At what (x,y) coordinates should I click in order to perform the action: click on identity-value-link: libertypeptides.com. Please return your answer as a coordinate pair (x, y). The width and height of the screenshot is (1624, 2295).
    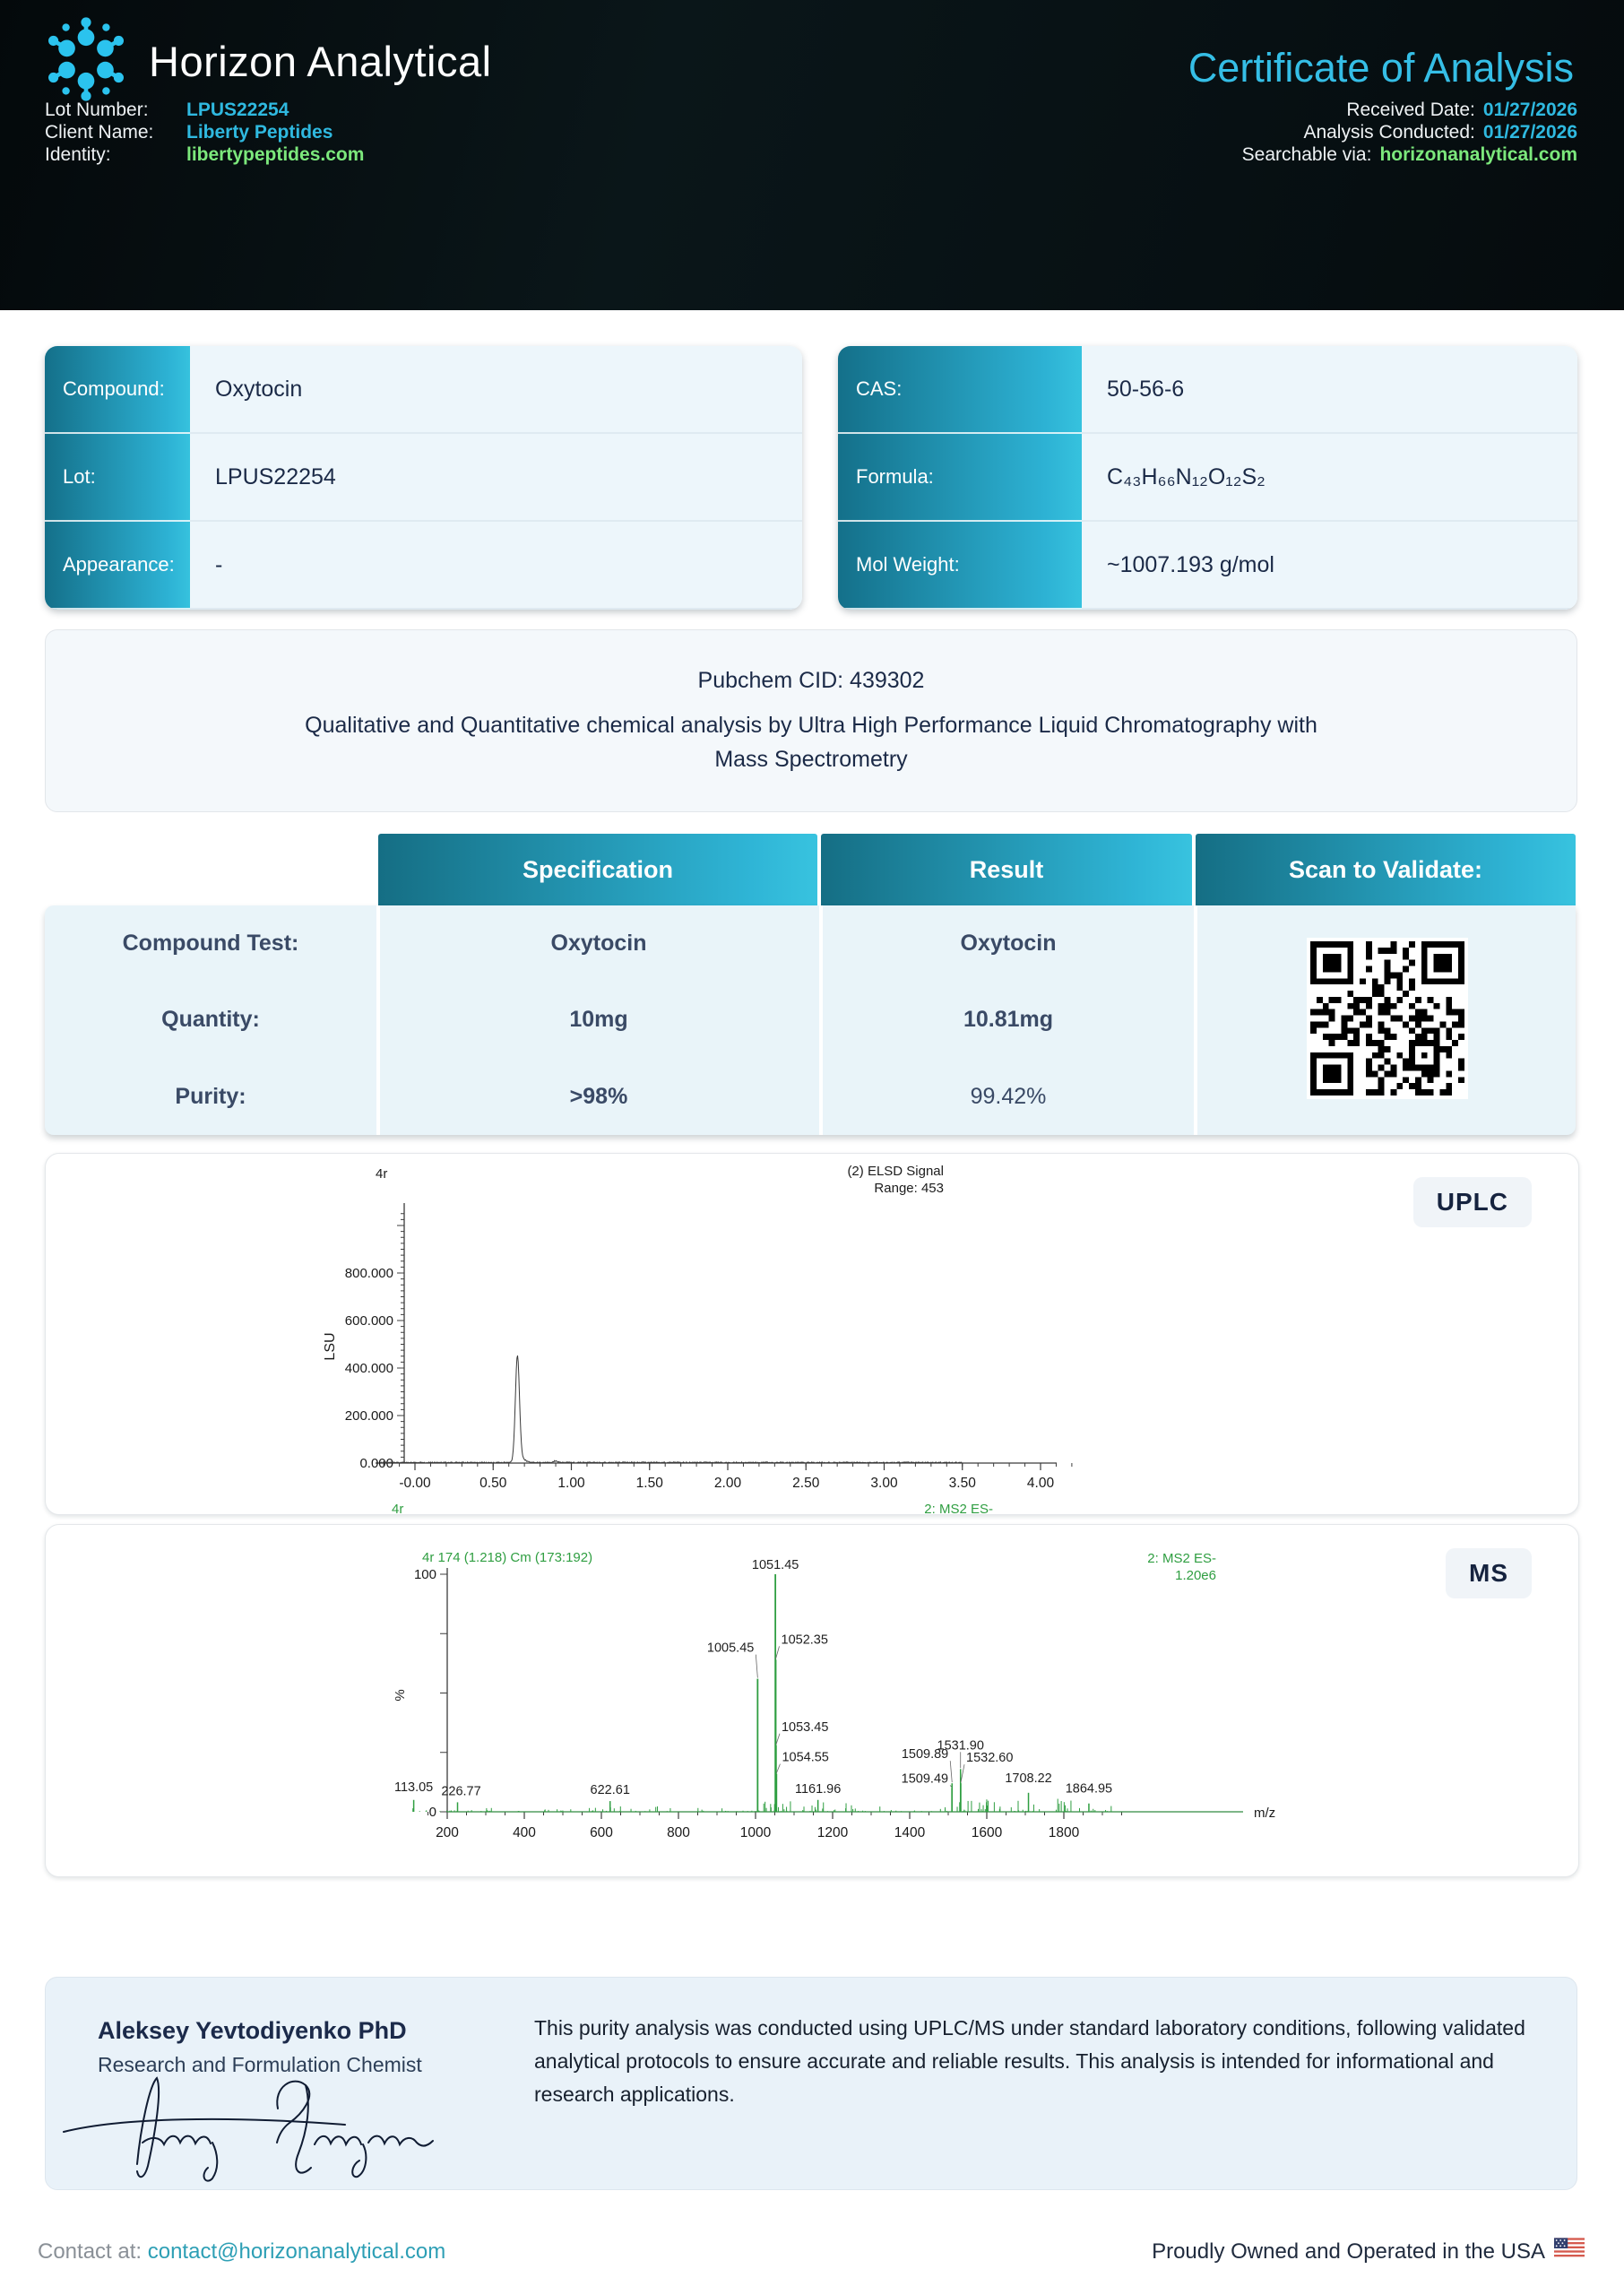
    Looking at the image, I should click on (276, 154).